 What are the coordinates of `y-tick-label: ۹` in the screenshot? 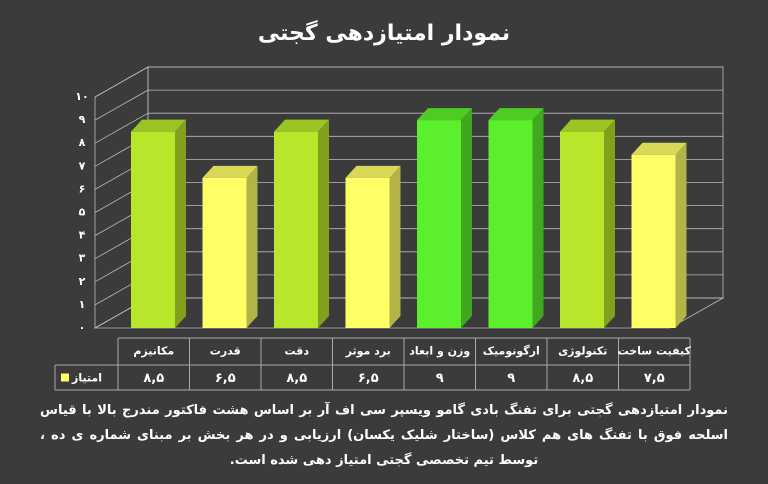 It's located at (82, 119).